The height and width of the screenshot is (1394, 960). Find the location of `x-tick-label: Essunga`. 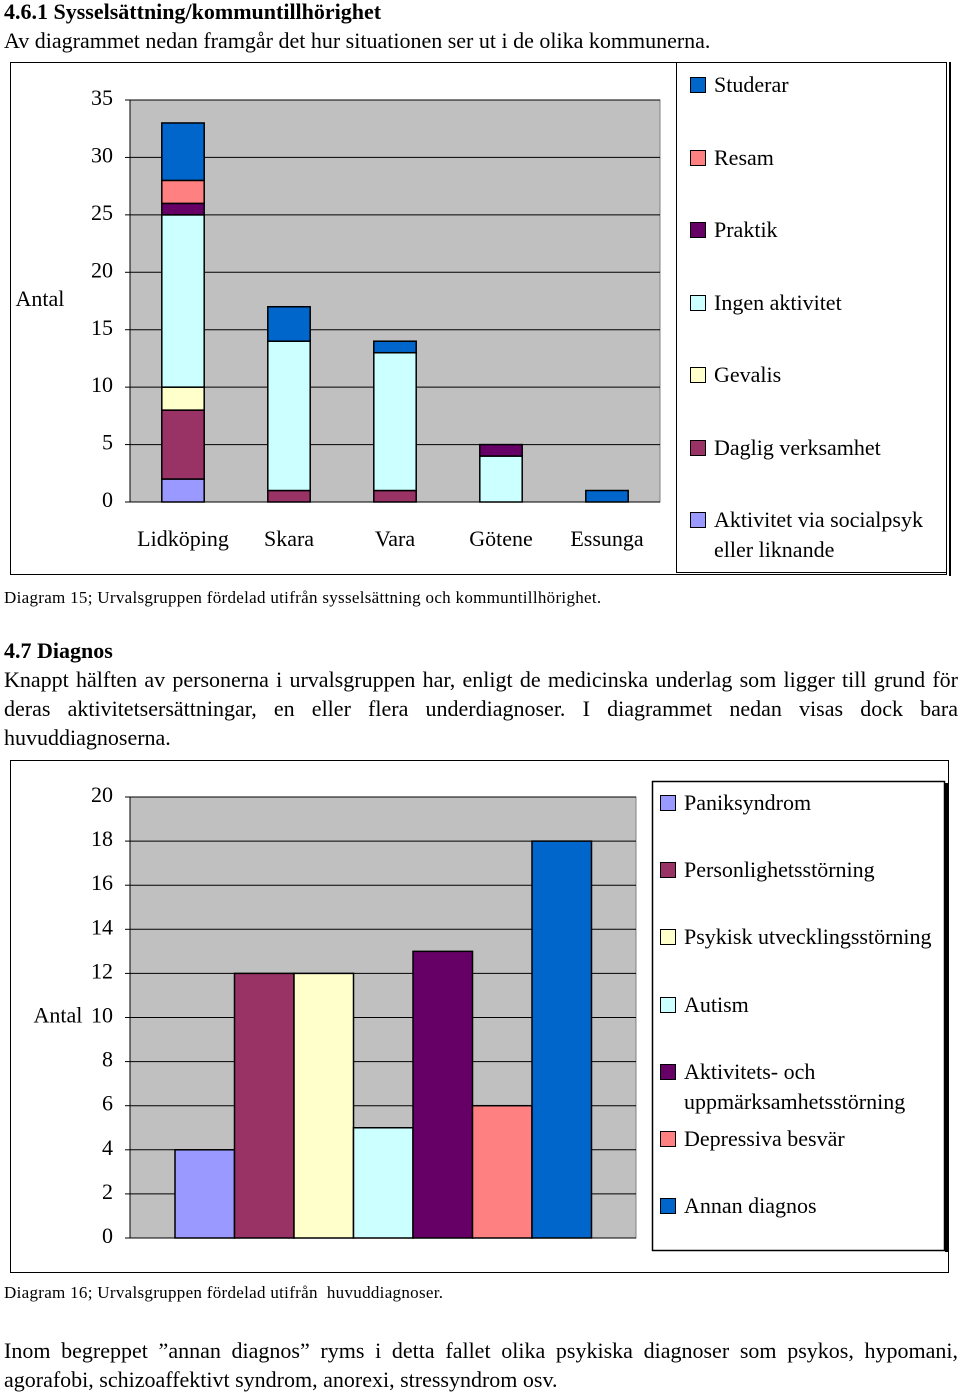

x-tick-label: Essunga is located at coordinates (607, 538).